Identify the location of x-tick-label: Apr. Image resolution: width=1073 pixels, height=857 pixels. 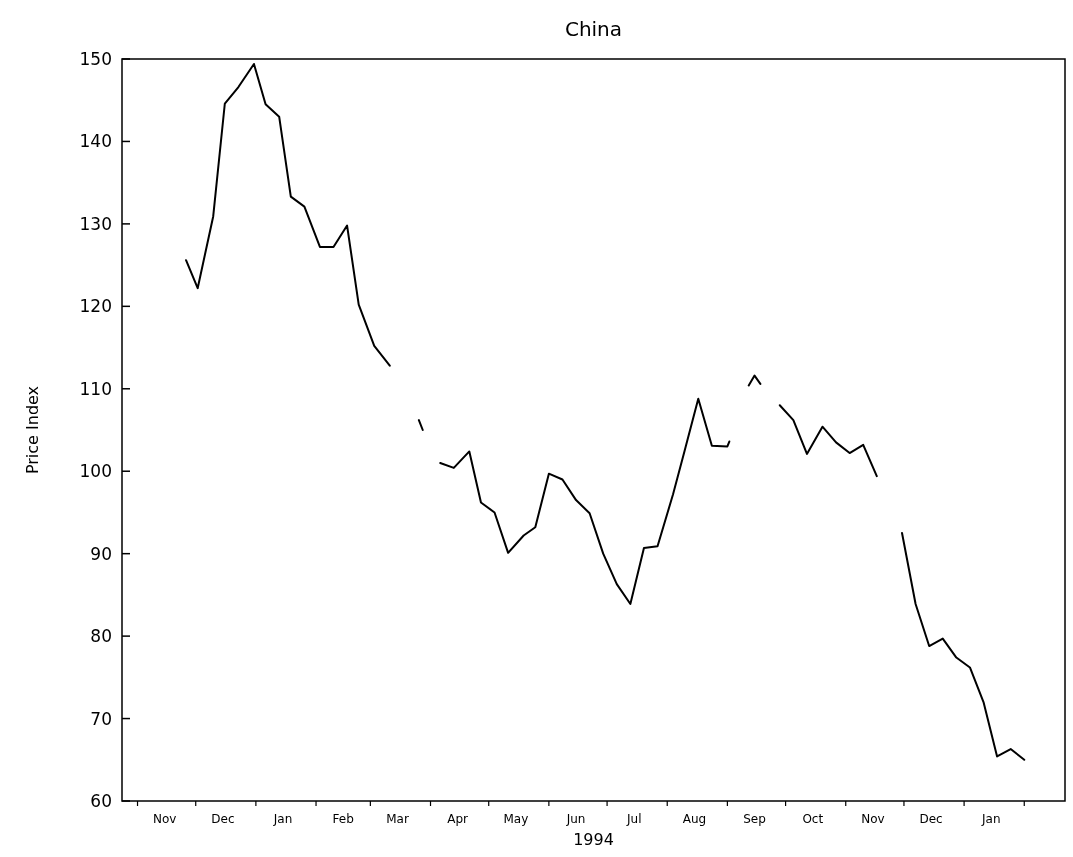
(458, 819).